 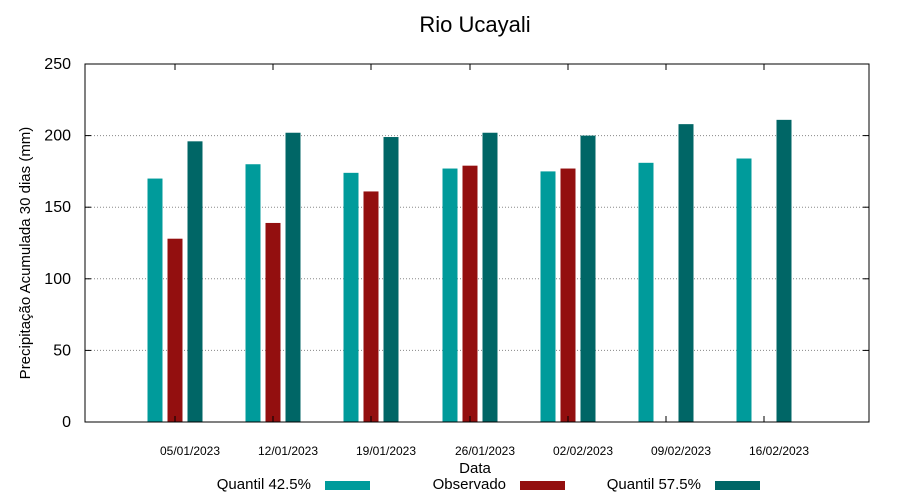 What do you see at coordinates (190, 451) in the screenshot?
I see `x-tick-label: 05/01/2023` at bounding box center [190, 451].